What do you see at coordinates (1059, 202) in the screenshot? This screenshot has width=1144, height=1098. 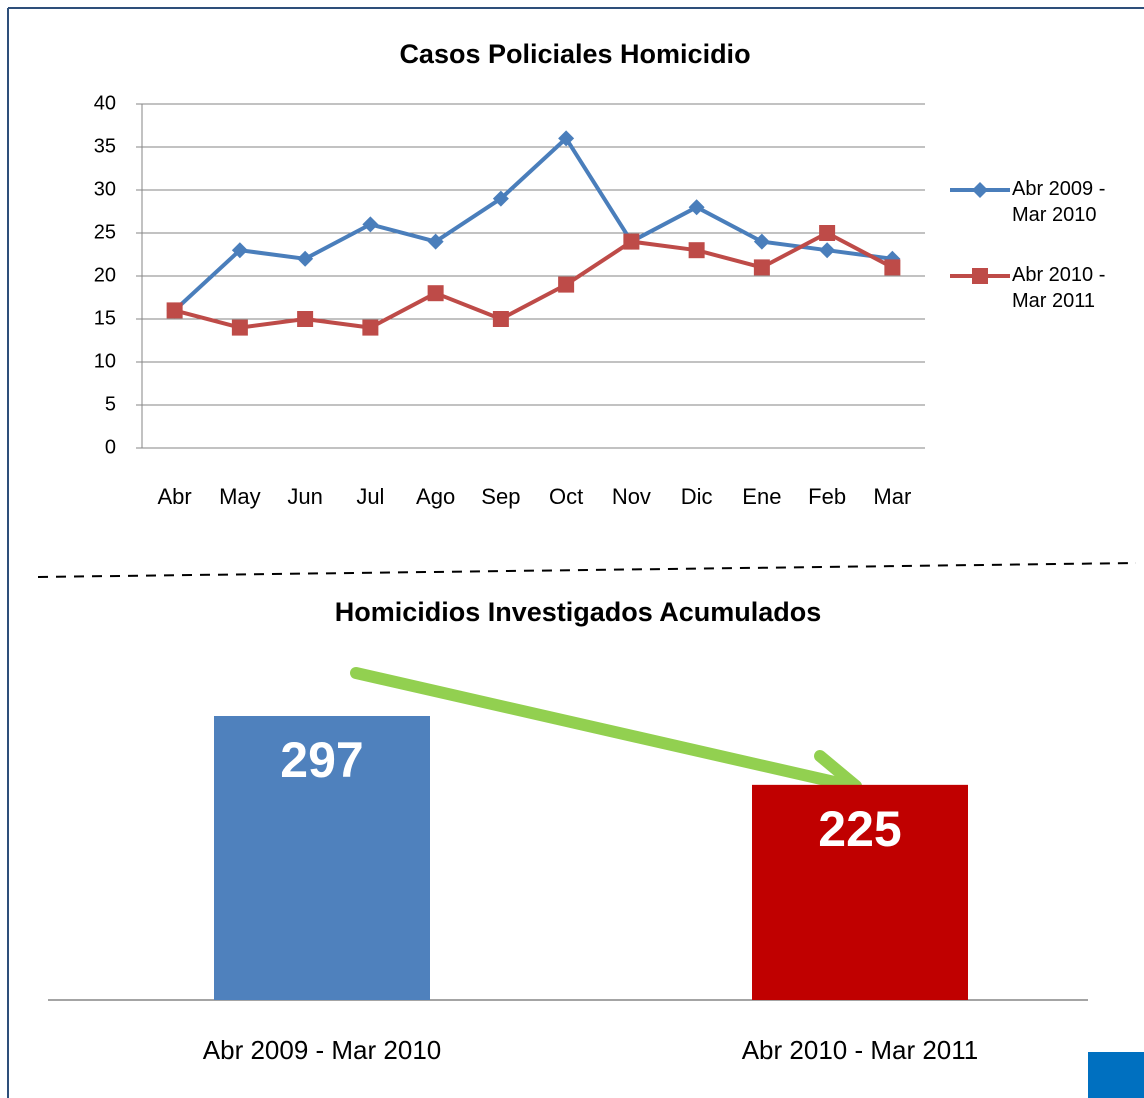 I see `legend-label: Abr 2009 - Mar 2010` at bounding box center [1059, 202].